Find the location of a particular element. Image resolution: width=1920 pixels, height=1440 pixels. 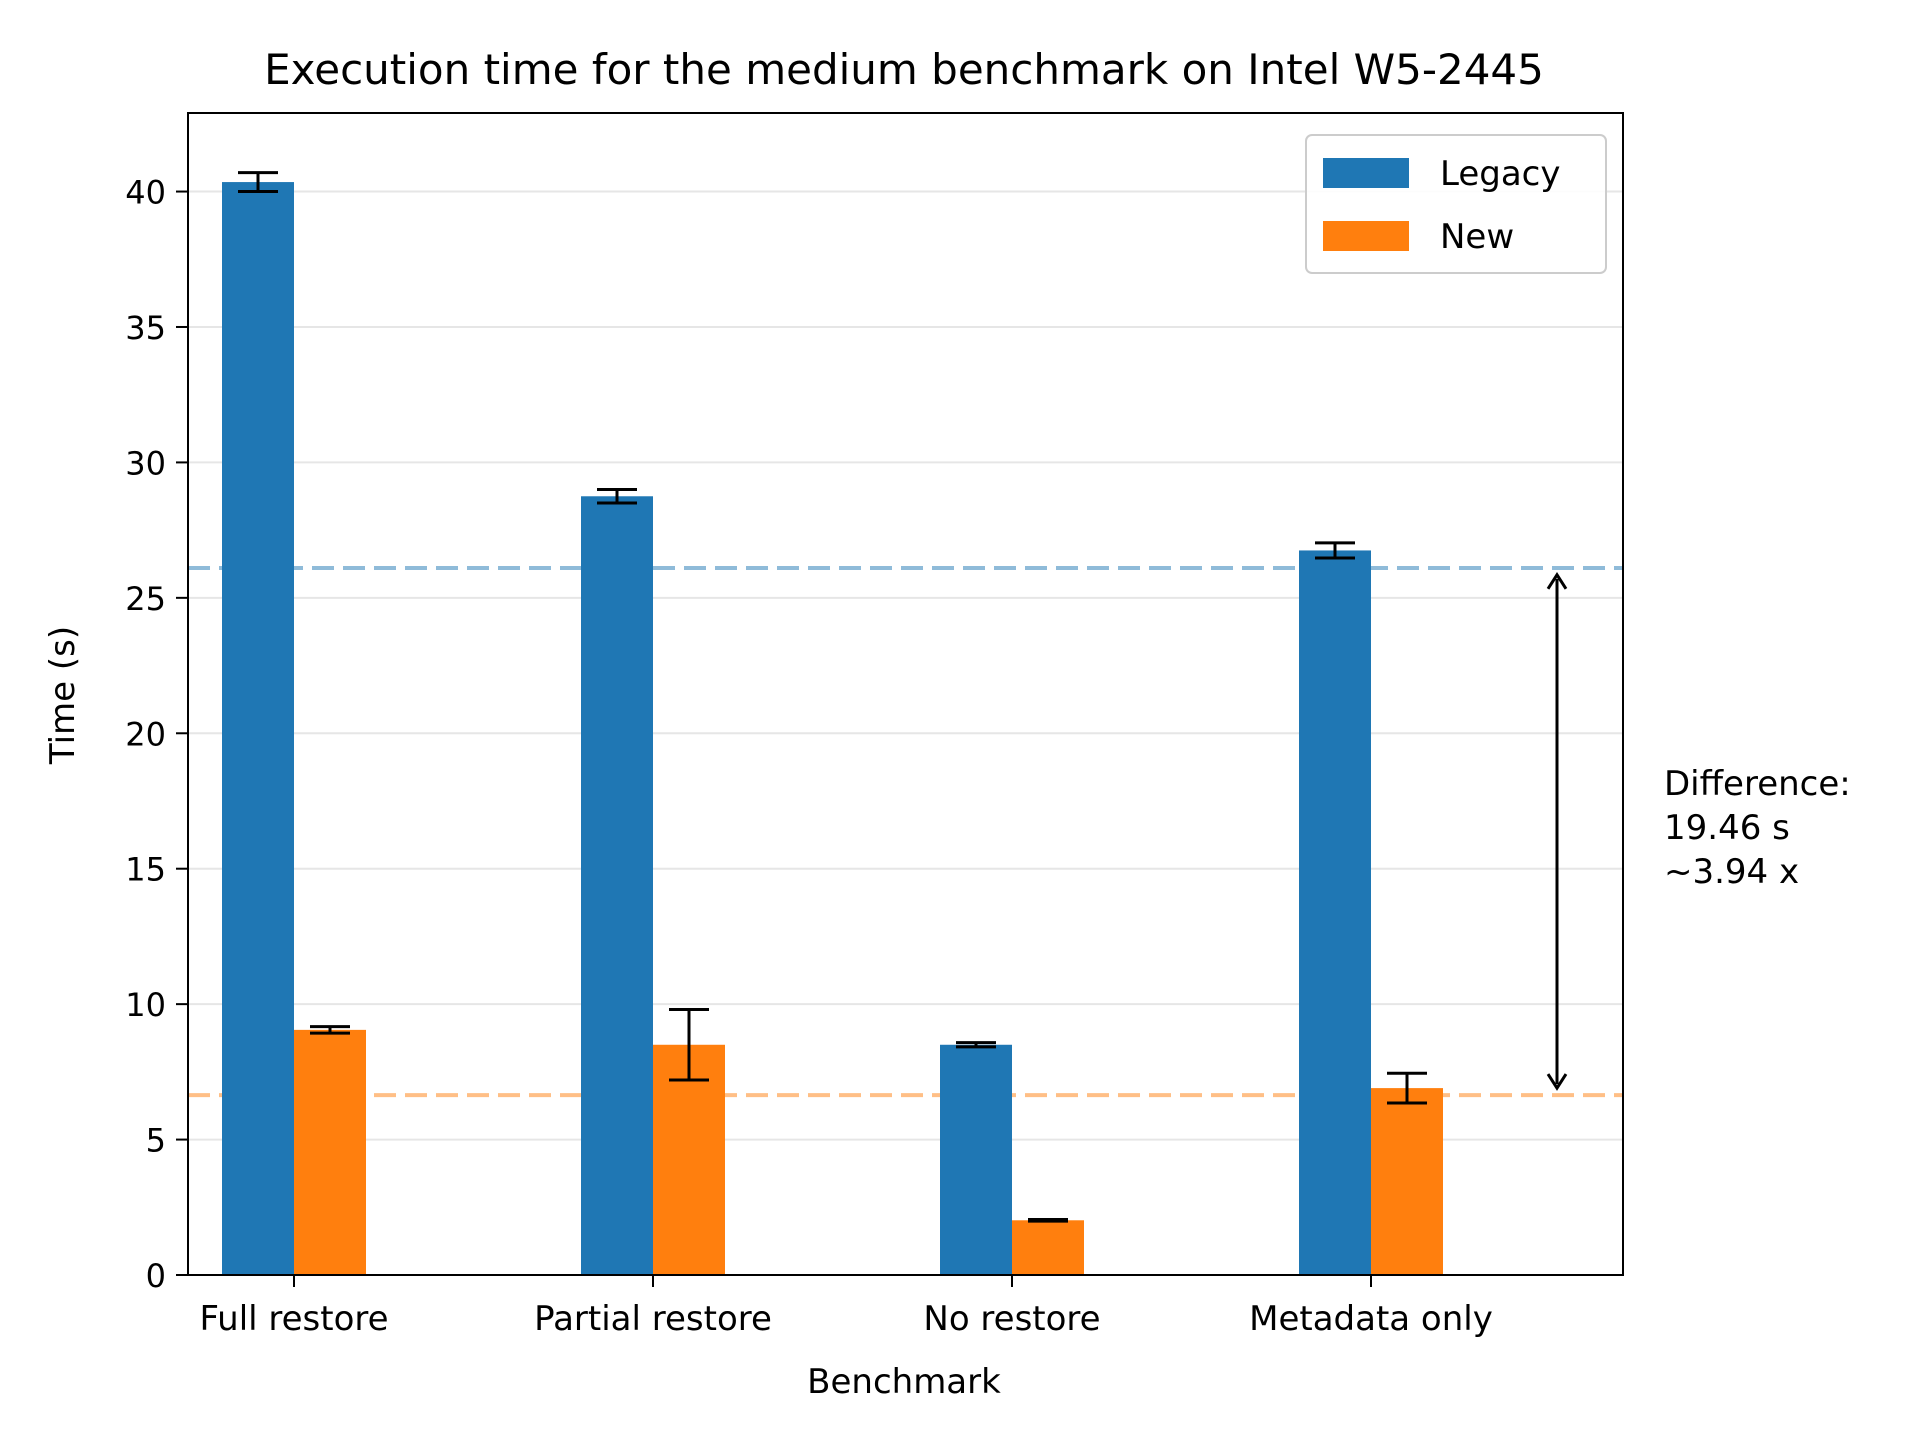

x-tick-label: Partial restore is located at coordinates (653, 1319).